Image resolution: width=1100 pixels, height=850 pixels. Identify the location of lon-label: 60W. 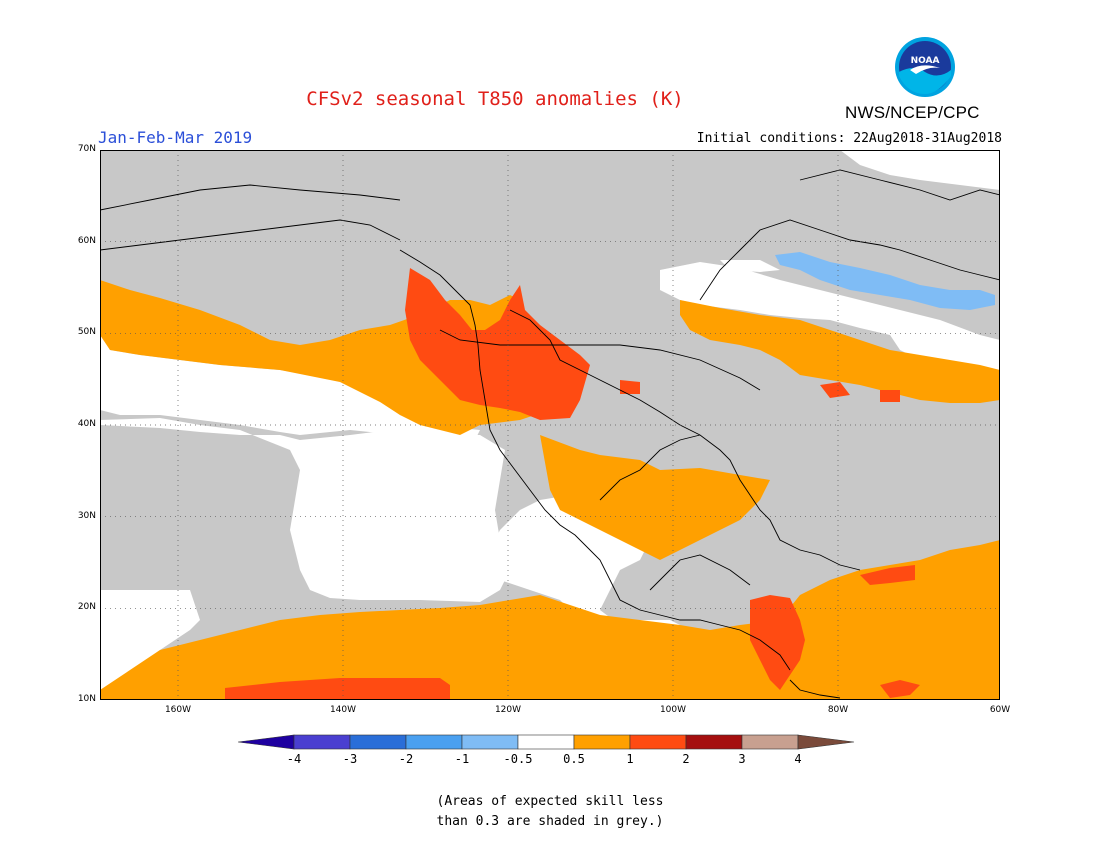
(1000, 710).